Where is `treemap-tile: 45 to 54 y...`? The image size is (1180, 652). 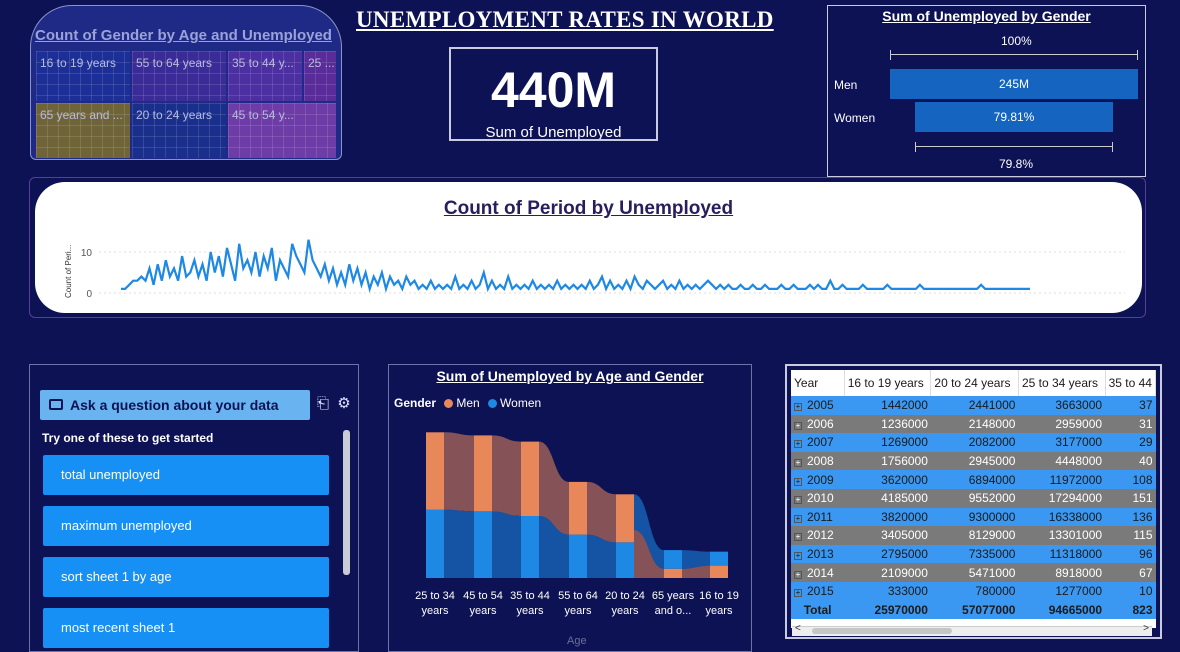
treemap-tile: 45 to 54 y... is located at coordinates (282, 130).